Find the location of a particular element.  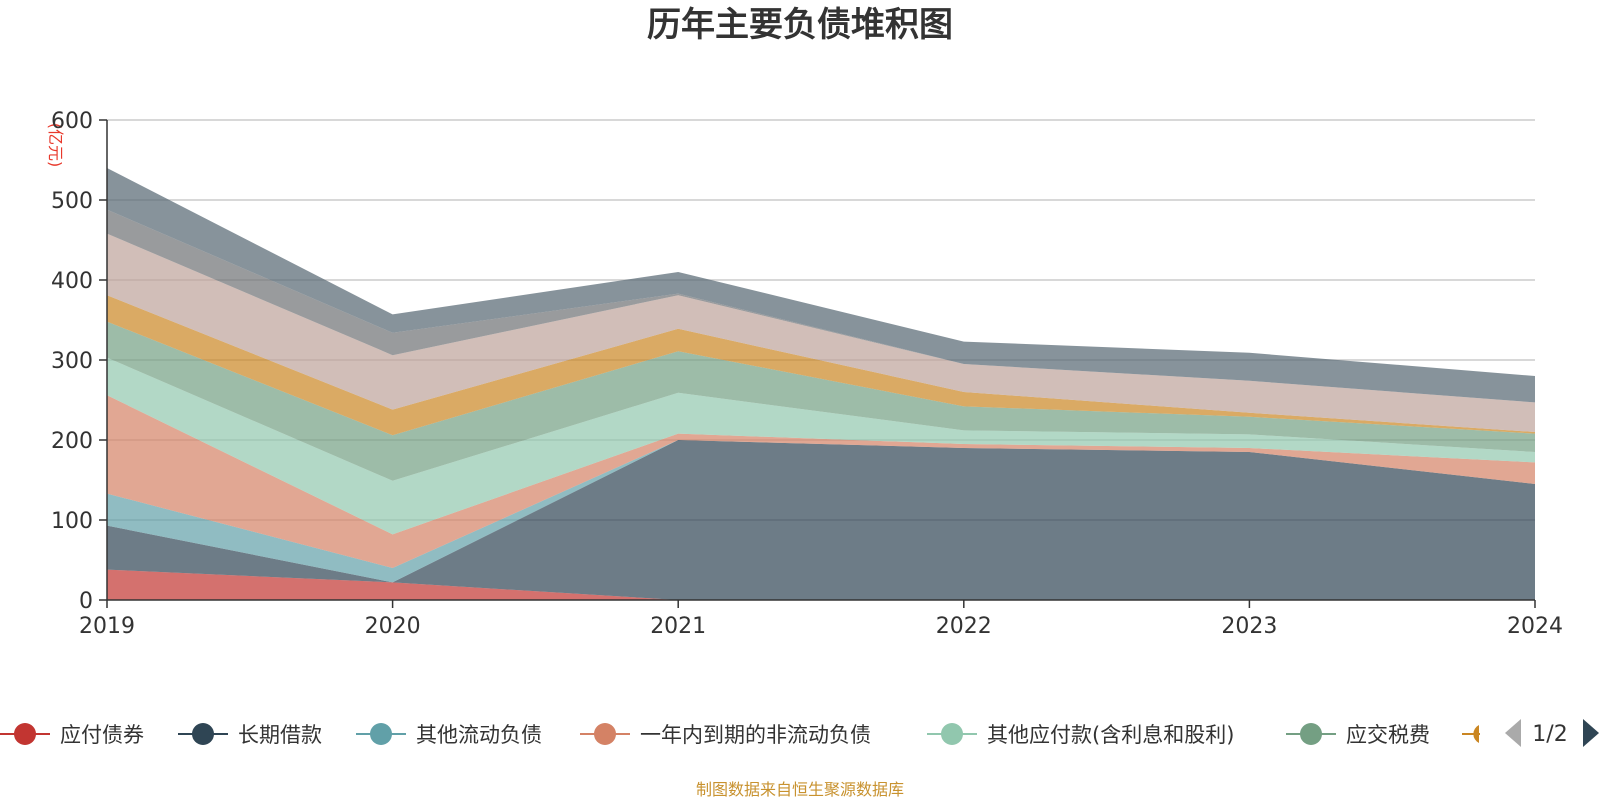

legend-label: 其他应付款(含利息和股利) is located at coordinates (1110, 735).